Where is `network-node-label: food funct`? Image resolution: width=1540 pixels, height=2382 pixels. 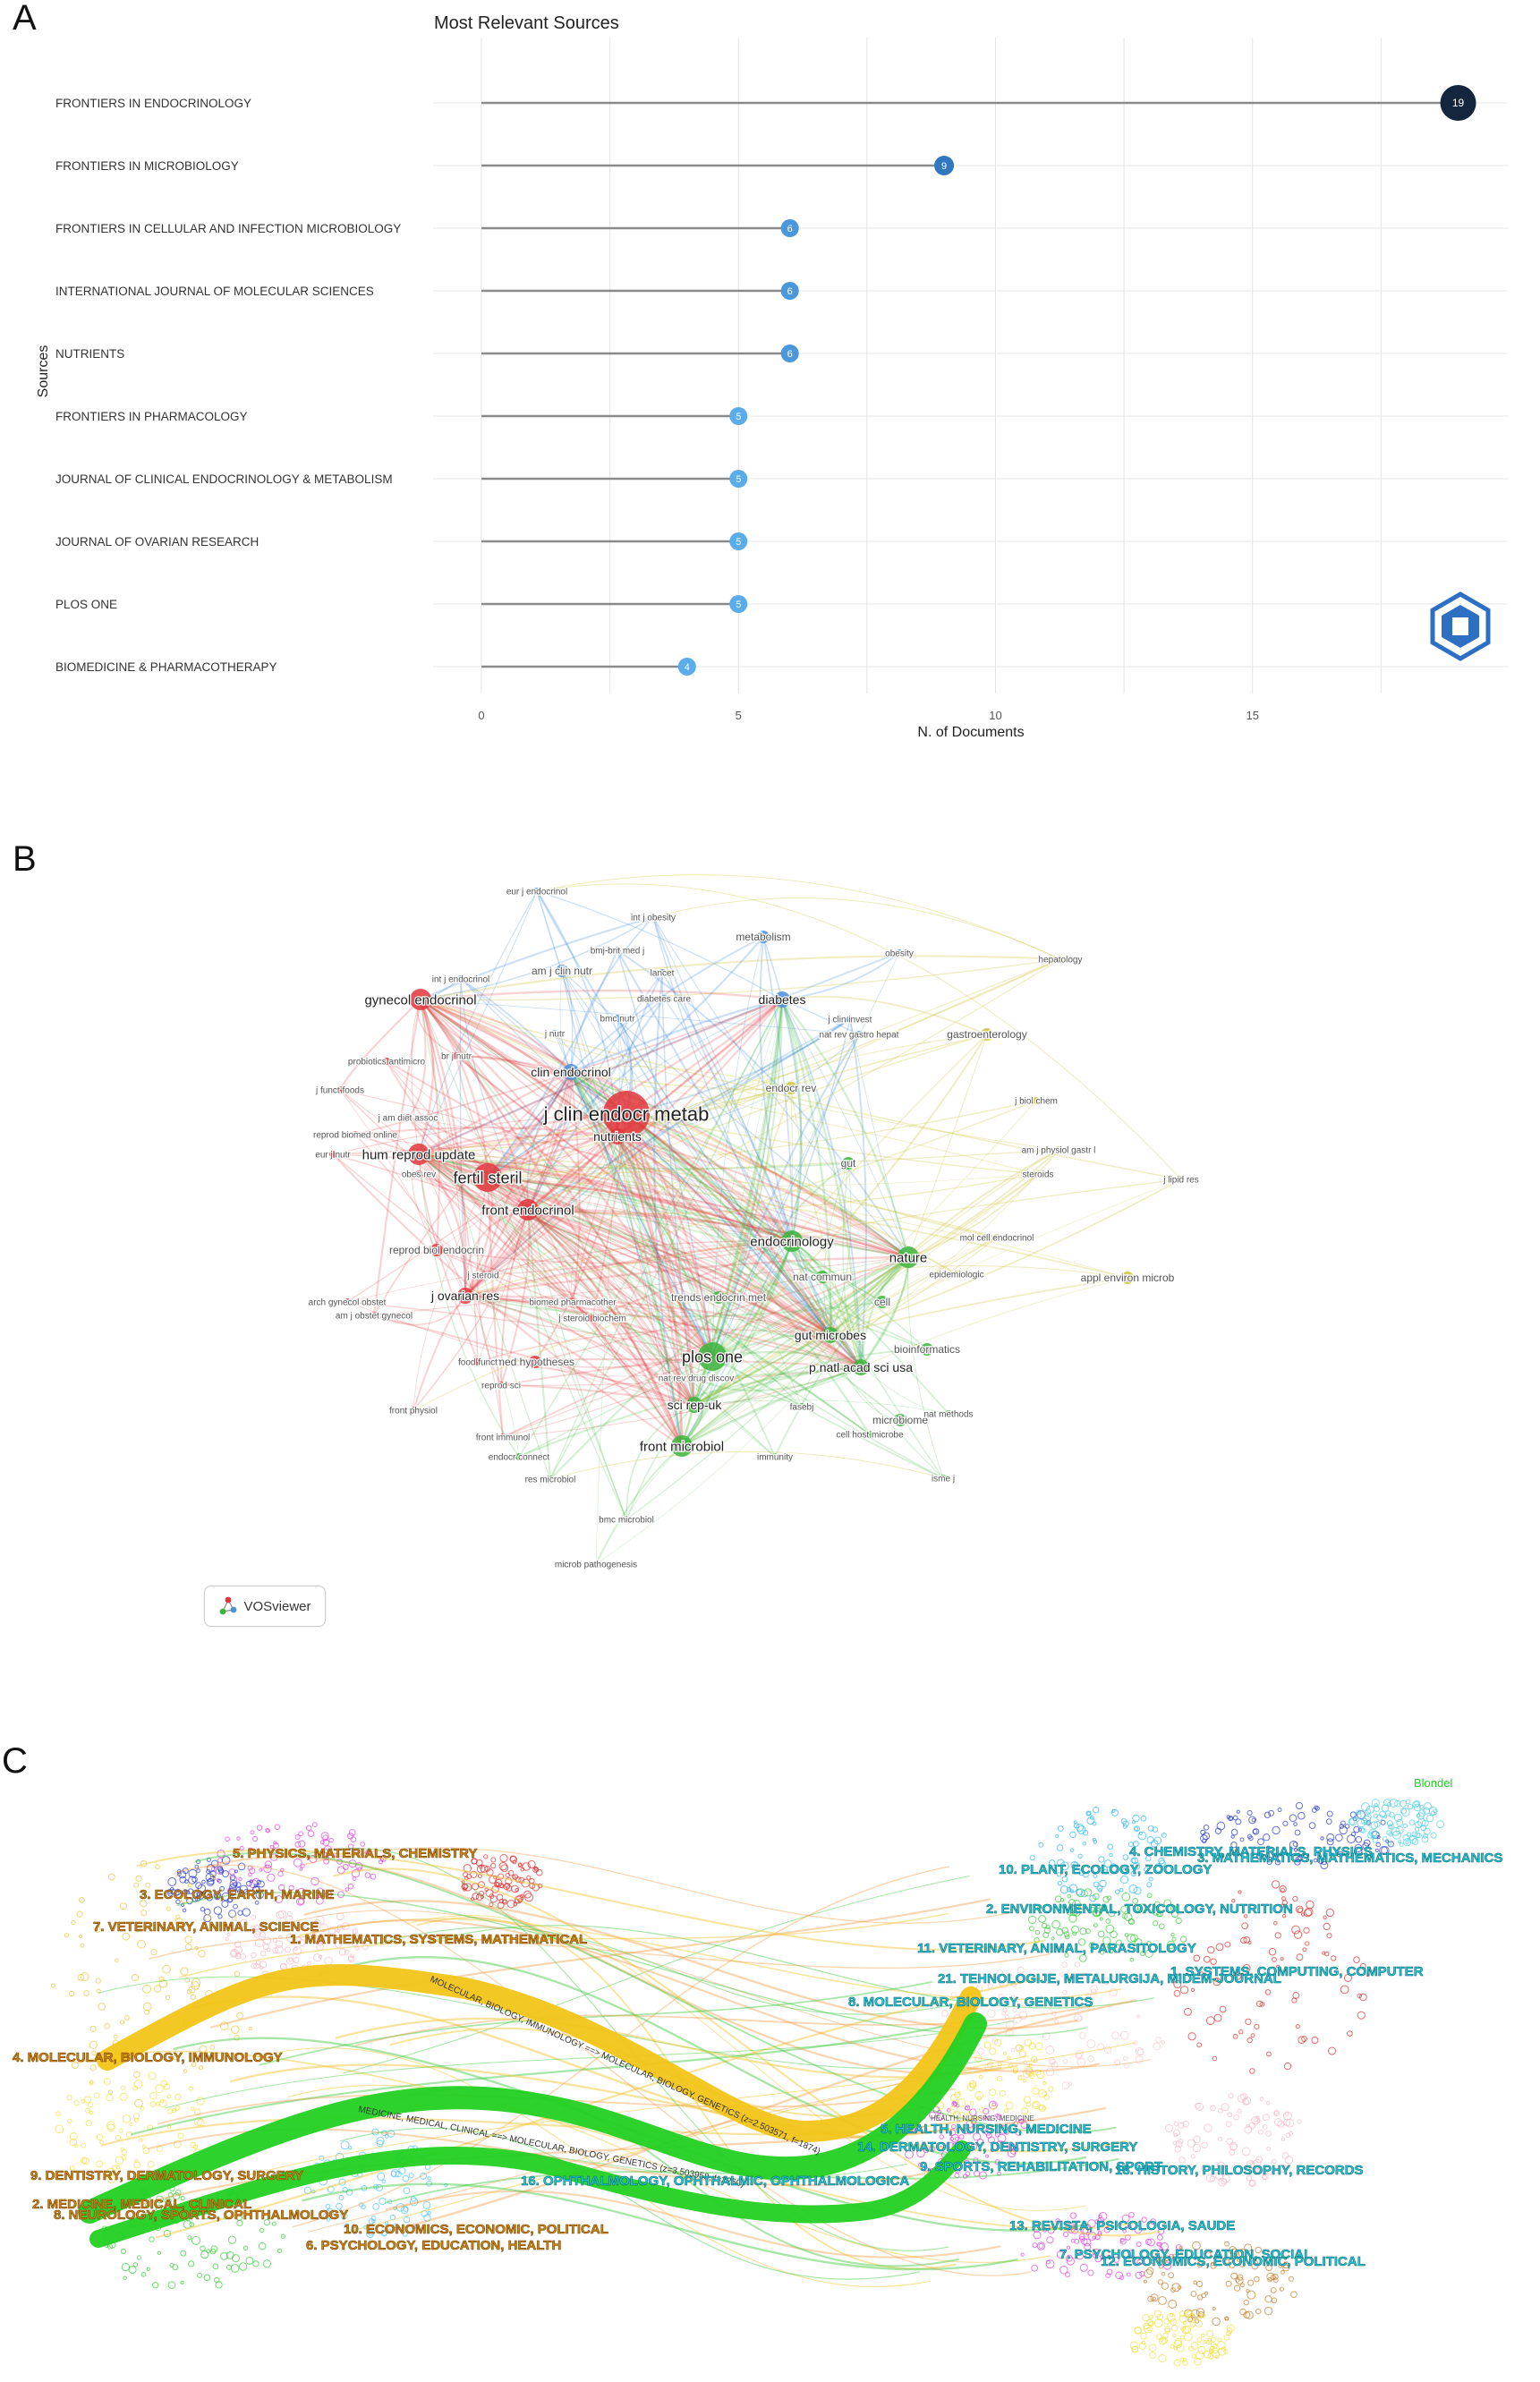 network-node-label: food funct is located at coordinates (478, 1363).